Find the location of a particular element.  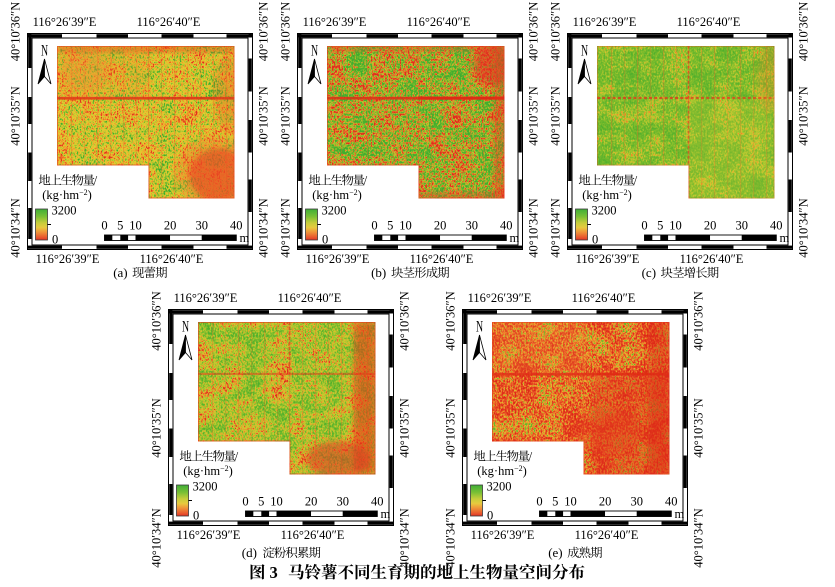

svg-text: 3 is located at coordinates (274, 572).